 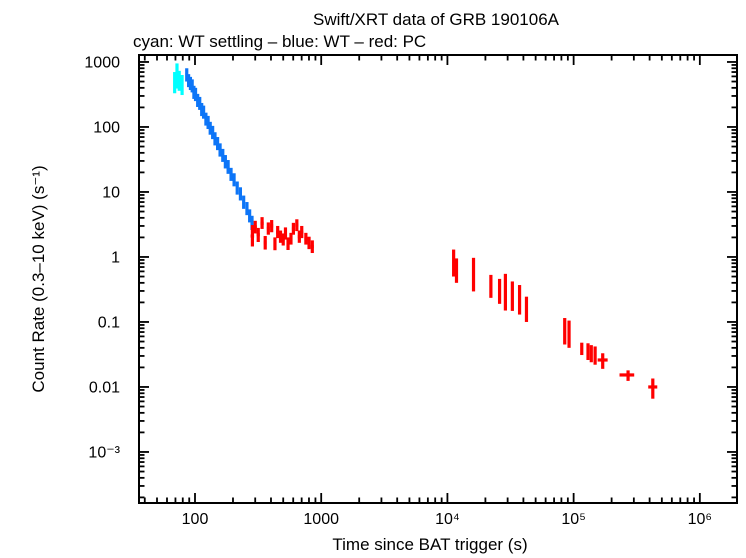 What do you see at coordinates (700, 519) in the screenshot?
I see `x-tick-label: 10⁶` at bounding box center [700, 519].